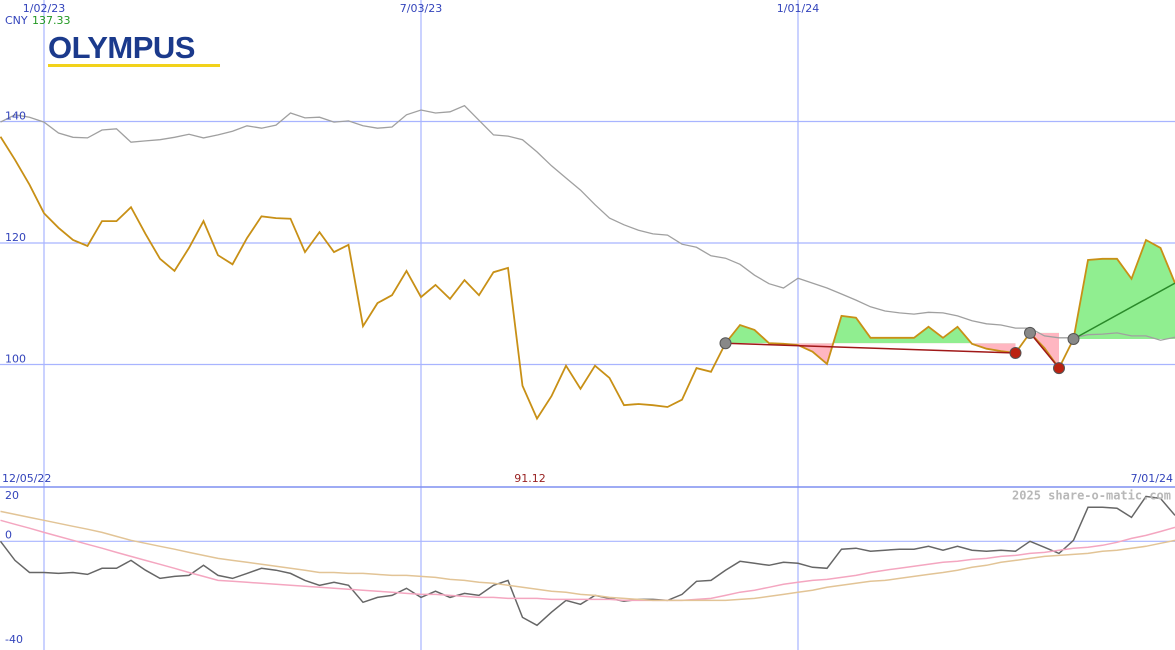  What do you see at coordinates (121, 47) in the screenshot?
I see `logo: OLYMPUS` at bounding box center [121, 47].